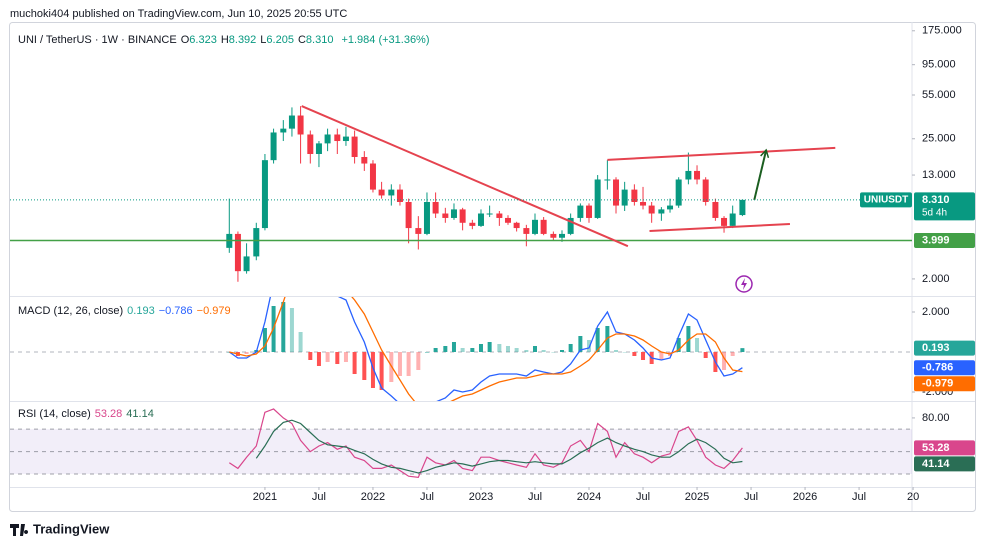 The width and height of the screenshot is (986, 547). Describe the element at coordinates (913, 497) in the screenshot. I see `x-tick-label: 20` at that location.